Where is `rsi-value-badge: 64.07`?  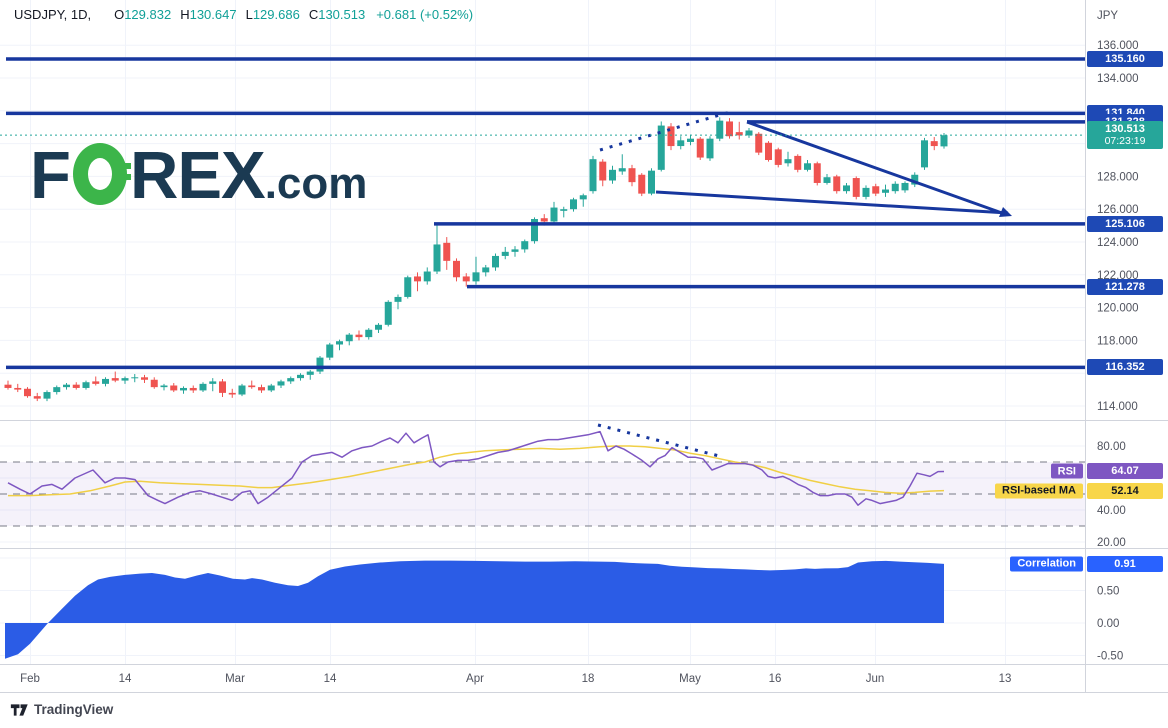
rsi-value-badge: 64.07 is located at coordinates (1125, 471).